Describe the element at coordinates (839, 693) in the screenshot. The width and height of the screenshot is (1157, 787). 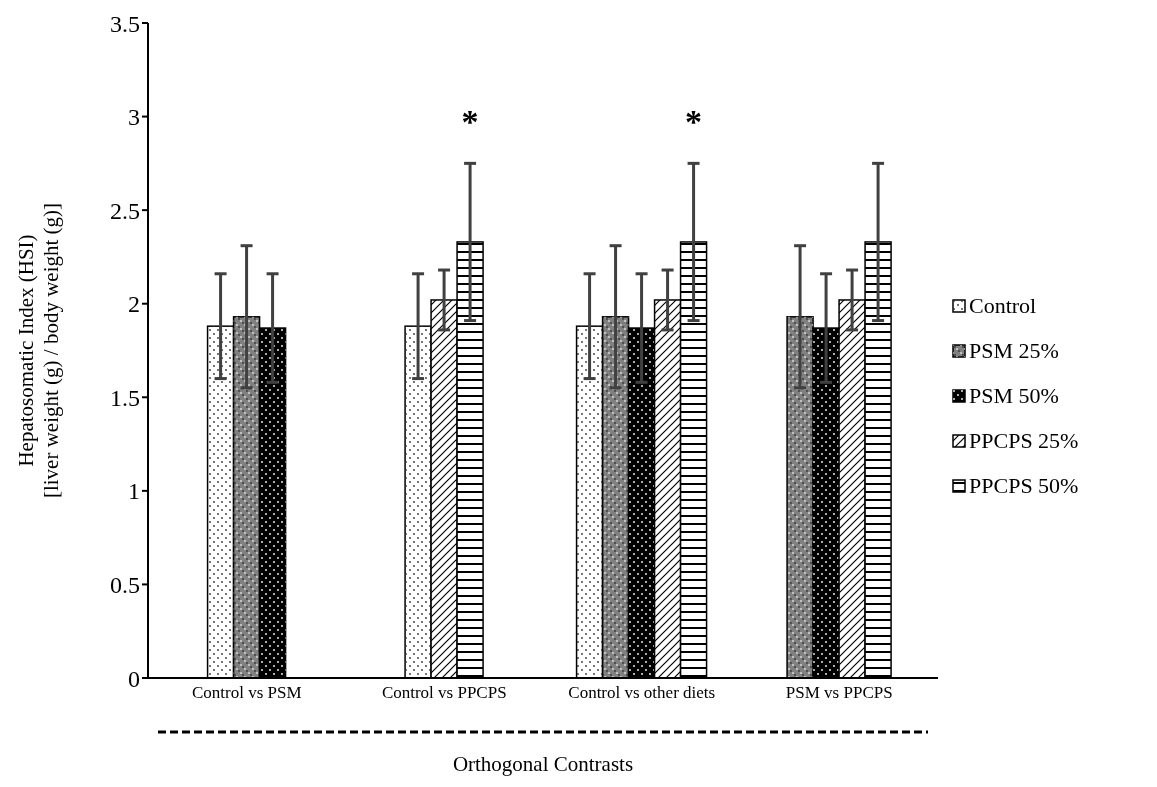
I see `x-tick-label: PSM vs PPCPS` at that location.